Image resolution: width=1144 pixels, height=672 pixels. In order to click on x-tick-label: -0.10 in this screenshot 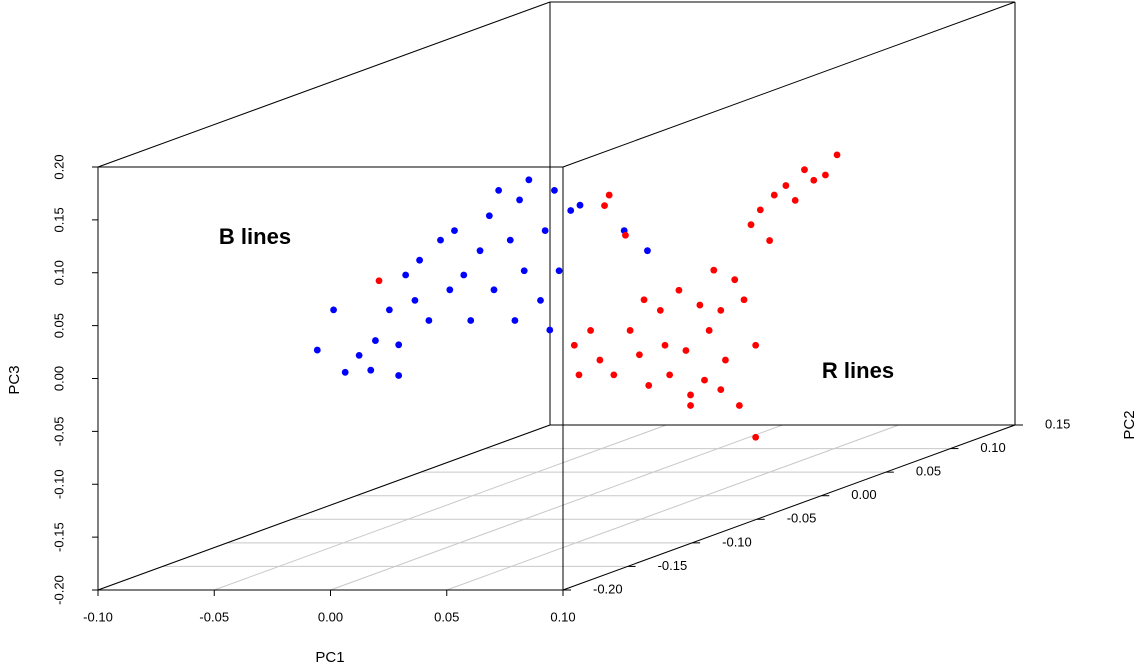, I will do `click(98, 616)`.